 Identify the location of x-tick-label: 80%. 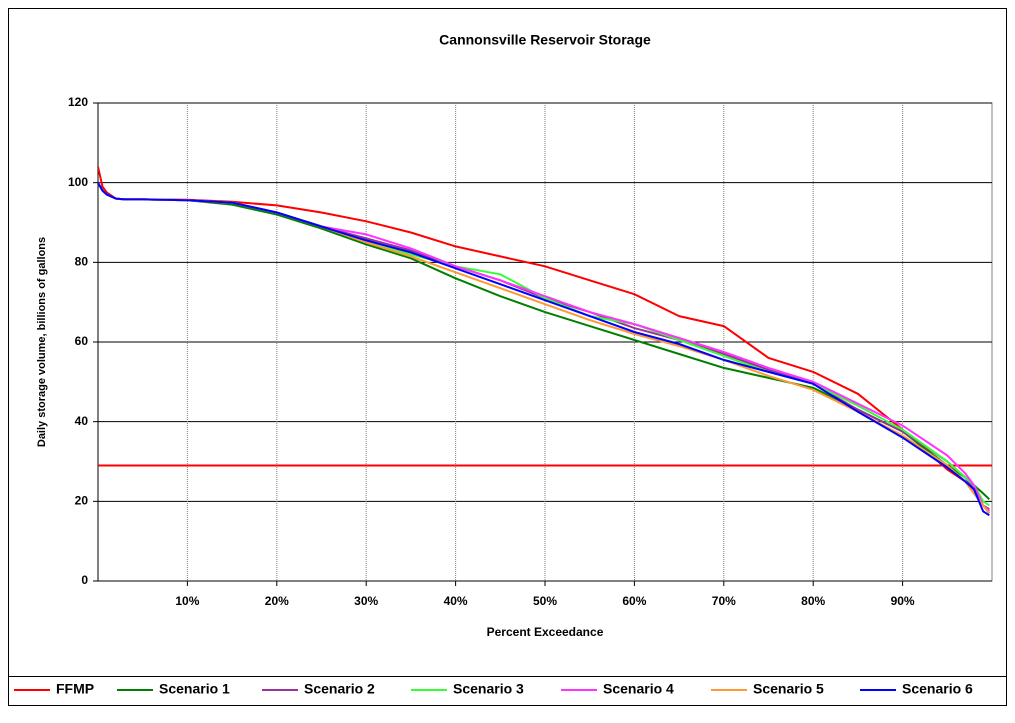
(813, 601).